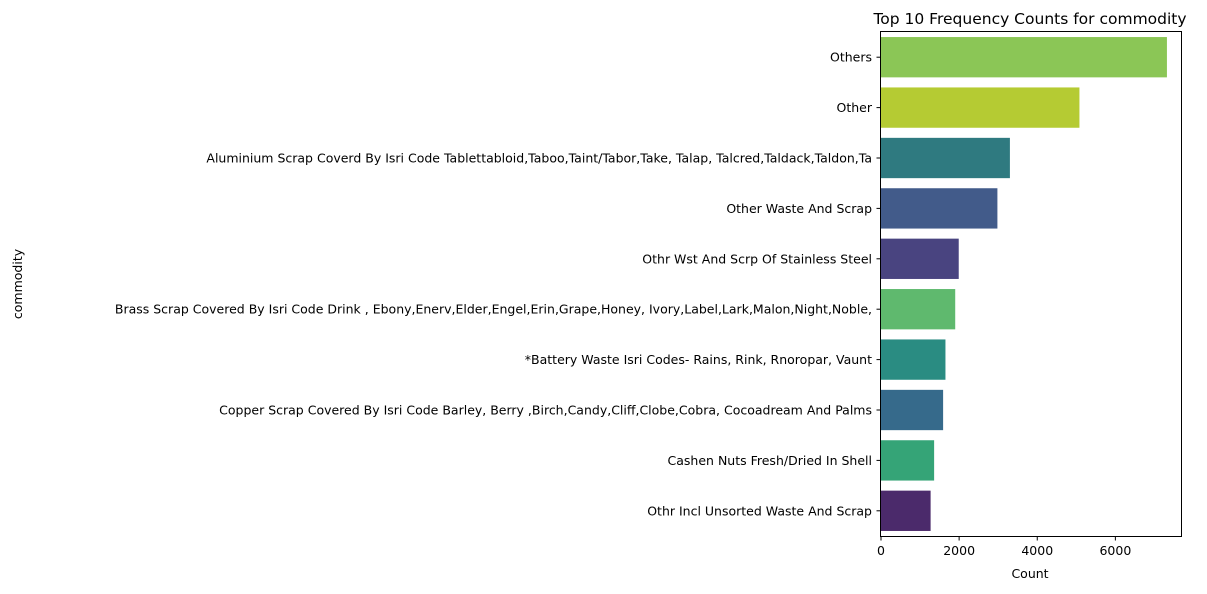 The image size is (1207, 594). I want to click on x-axis-label: Count, so click(1029, 573).